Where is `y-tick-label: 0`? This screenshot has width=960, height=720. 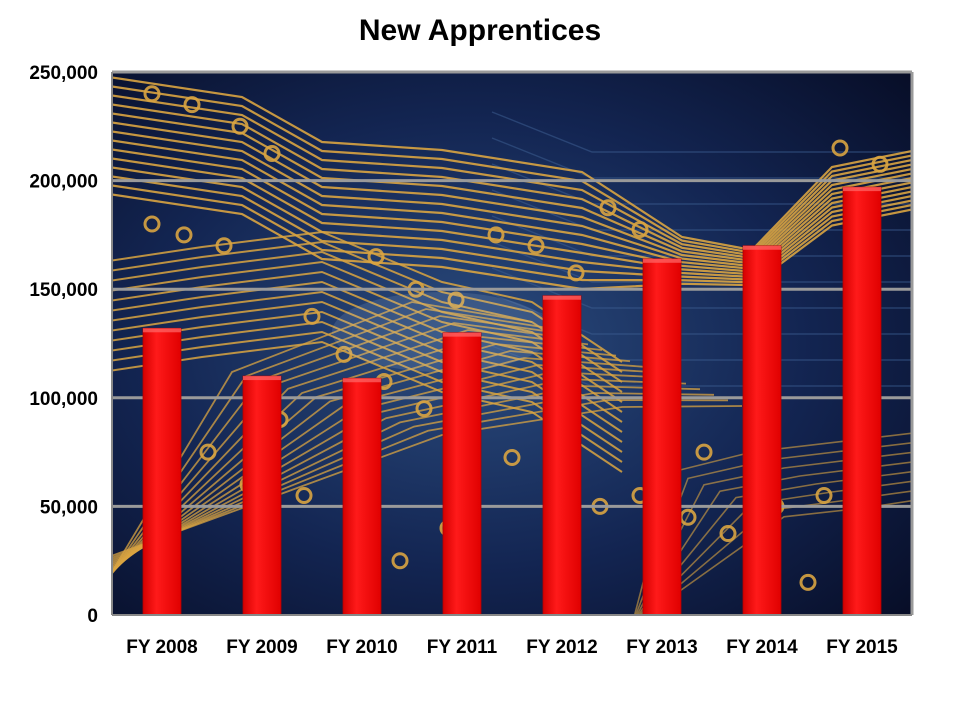 y-tick-label: 0 is located at coordinates (92, 616).